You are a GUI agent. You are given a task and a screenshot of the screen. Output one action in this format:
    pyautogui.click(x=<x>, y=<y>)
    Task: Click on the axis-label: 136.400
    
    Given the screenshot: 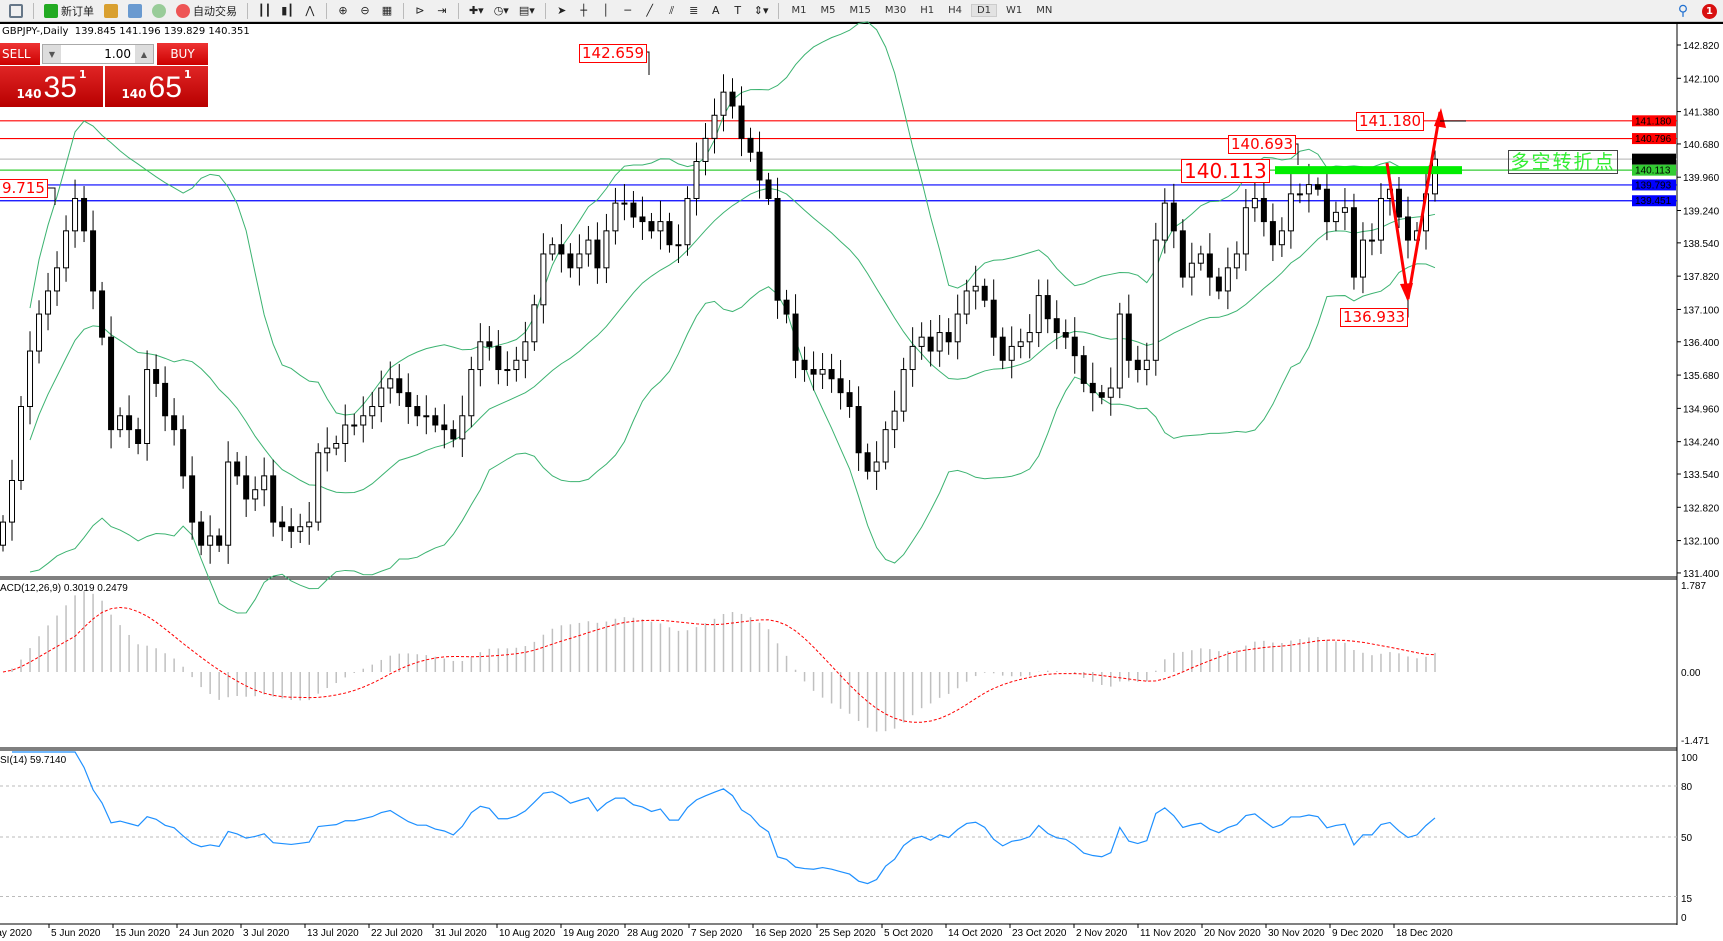 What is the action you would take?
    pyautogui.click(x=1701, y=343)
    